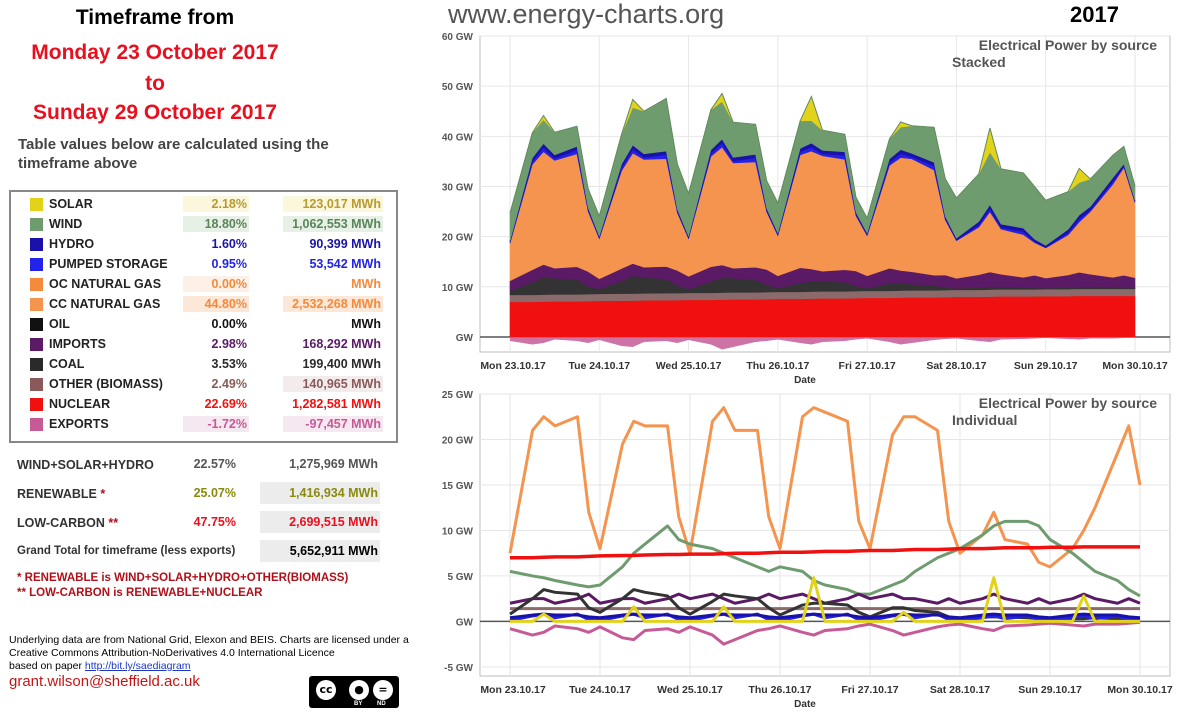 The image size is (1184, 714). What do you see at coordinates (458, 187) in the screenshot?
I see `y-tick-label: 30 GW` at bounding box center [458, 187].